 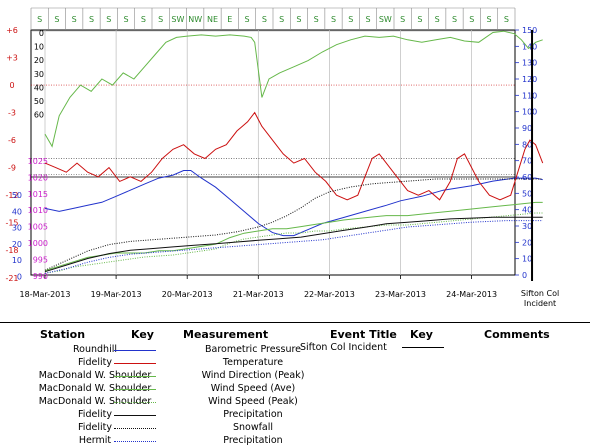 I want to click on precipitation-tick: 30, so click(x=17, y=228).